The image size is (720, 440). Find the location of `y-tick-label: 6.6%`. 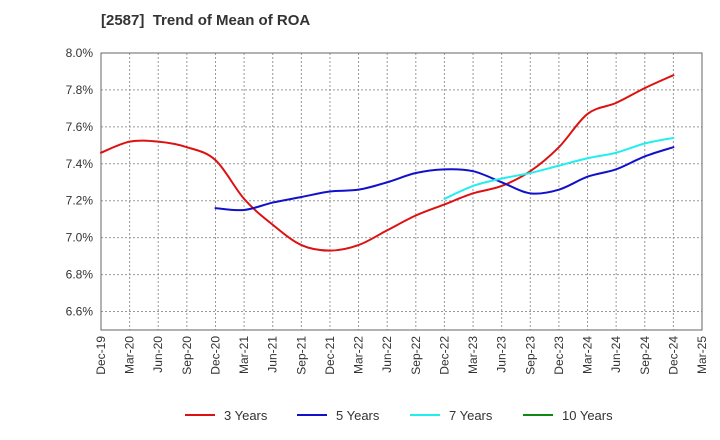

y-tick-label: 6.6% is located at coordinates (80, 312).